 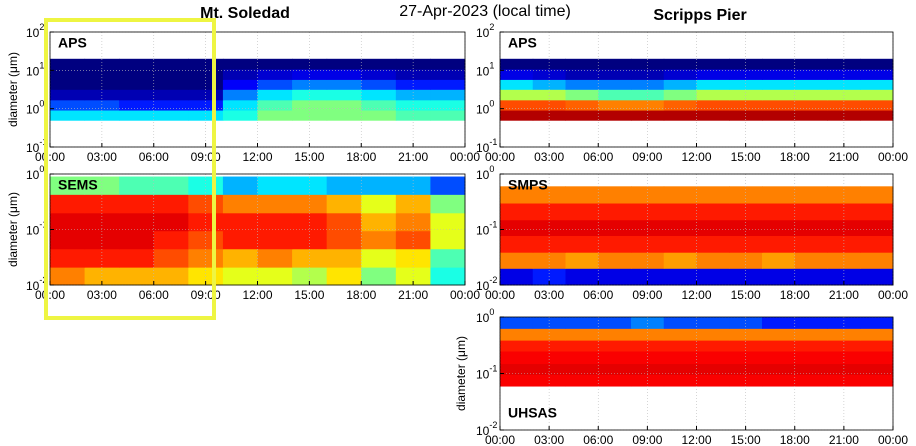 I want to click on axes-frame, so click(x=696, y=373).